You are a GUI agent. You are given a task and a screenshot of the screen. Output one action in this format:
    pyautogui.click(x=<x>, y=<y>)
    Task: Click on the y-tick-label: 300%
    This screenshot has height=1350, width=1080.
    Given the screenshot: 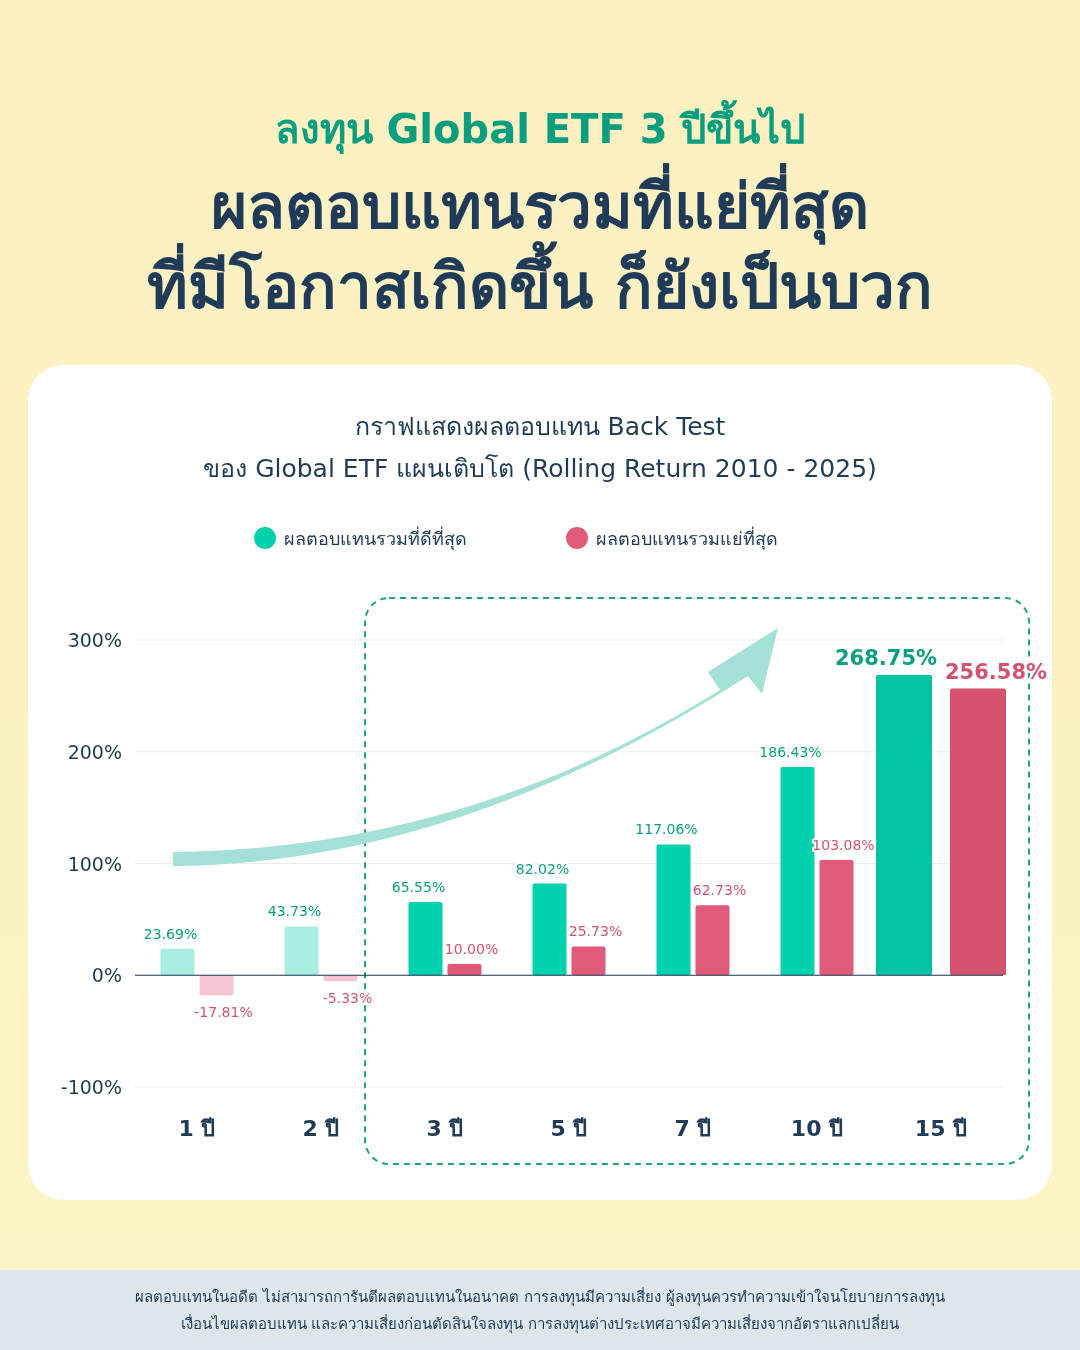 What is the action you would take?
    pyautogui.click(x=94, y=640)
    